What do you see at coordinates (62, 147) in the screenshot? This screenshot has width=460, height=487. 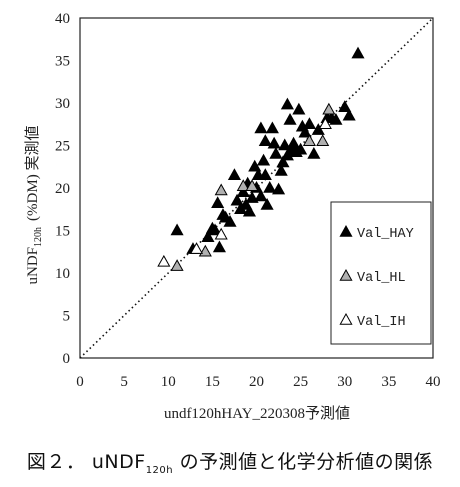 I see `y-tick-label: 25` at bounding box center [62, 147].